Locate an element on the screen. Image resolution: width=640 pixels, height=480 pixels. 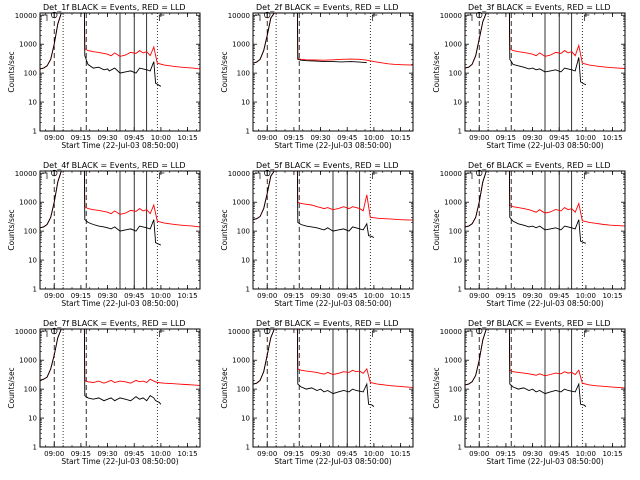
panel-title: Det_6f BLACK = Events, RED = LLD is located at coordinates (539, 165).